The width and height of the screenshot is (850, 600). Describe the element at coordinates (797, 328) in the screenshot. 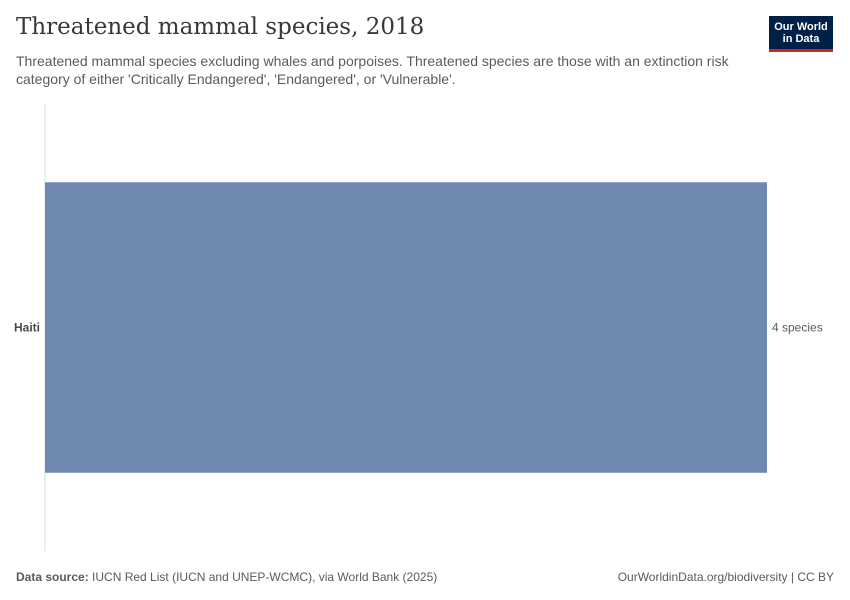

I see `value-label: 4 species` at that location.